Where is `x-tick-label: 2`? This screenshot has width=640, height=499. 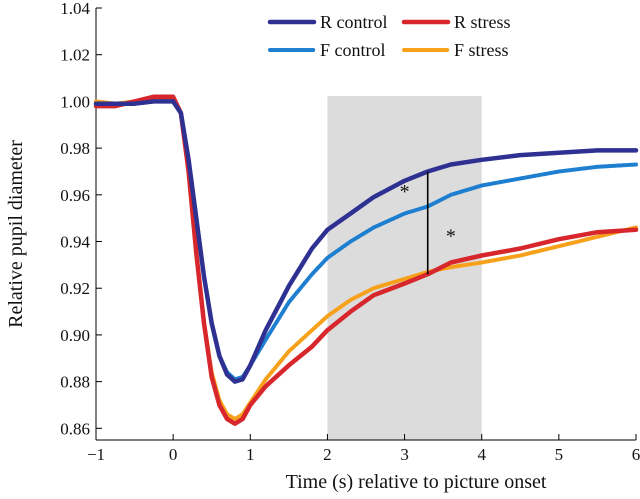 x-tick-label: 2 is located at coordinates (327, 454).